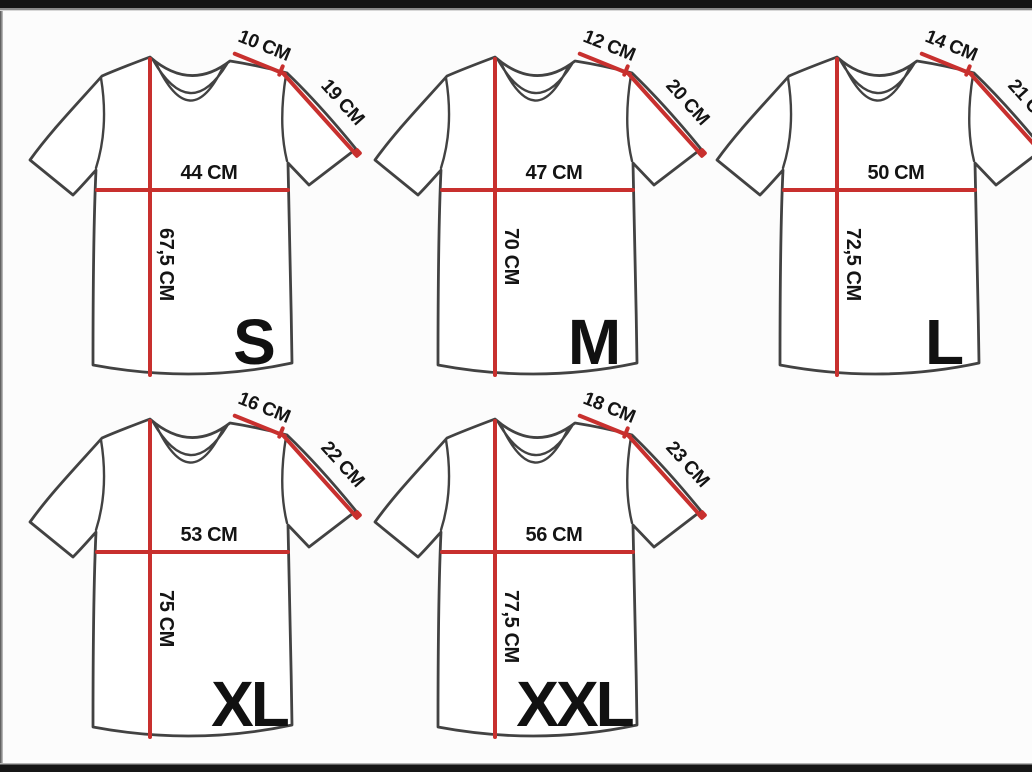  Describe the element at coordinates (554, 173) in the screenshot. I see `chest-measurement-label: 47 CM` at that location.